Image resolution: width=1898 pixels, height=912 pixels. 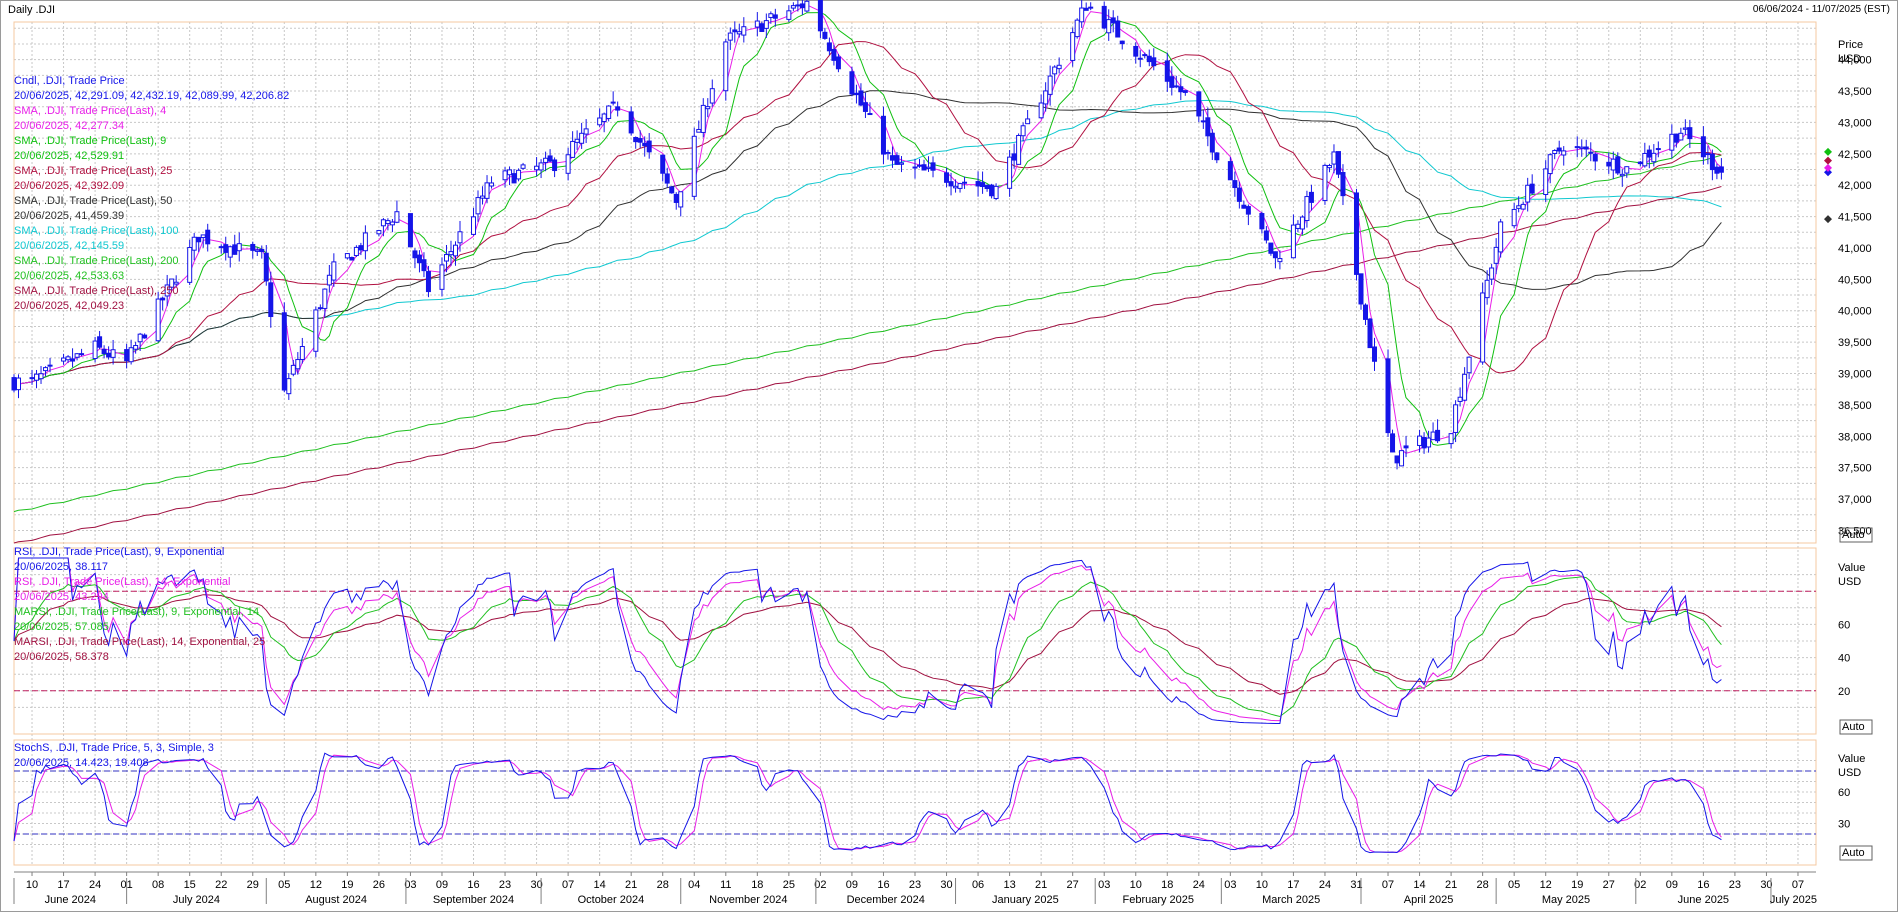 I want to click on price-auto-box, so click(x=1856, y=535).